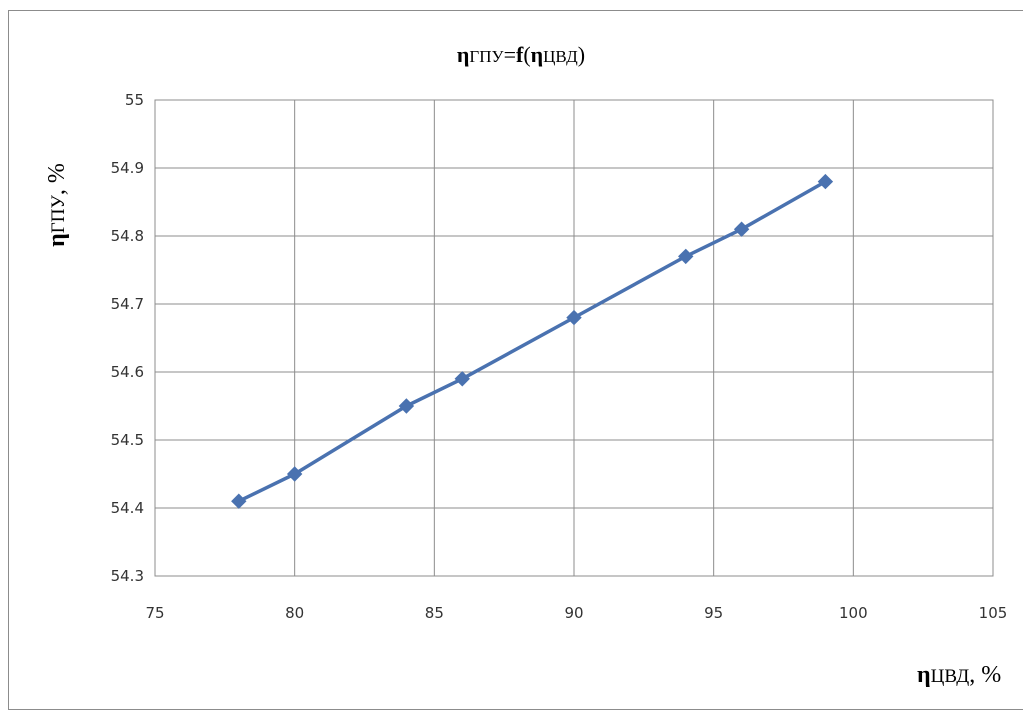  Describe the element at coordinates (127, 304) in the screenshot. I see `y-tick-label: 54.7` at that location.